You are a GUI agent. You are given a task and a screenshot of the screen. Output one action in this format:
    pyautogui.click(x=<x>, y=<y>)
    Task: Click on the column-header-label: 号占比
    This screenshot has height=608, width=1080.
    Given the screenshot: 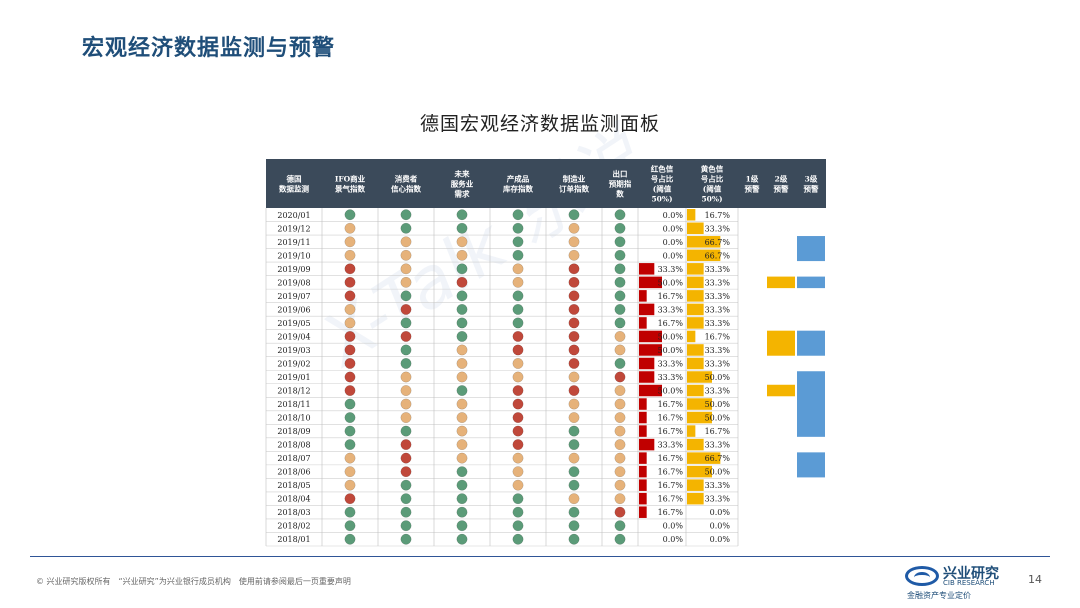 What is the action you would take?
    pyautogui.click(x=712, y=179)
    